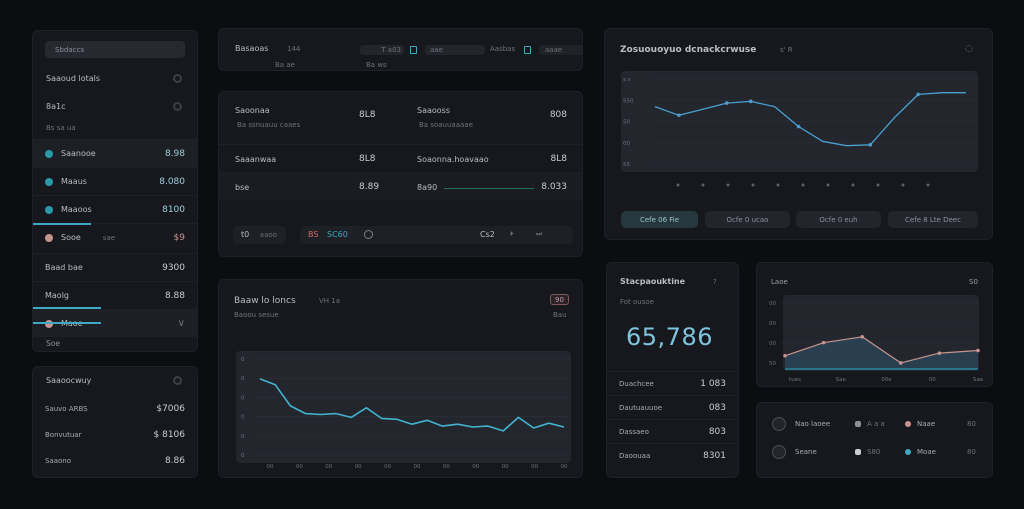 The width and height of the screenshot is (1024, 509). What do you see at coordinates (382, 50) in the screenshot?
I see `filter-field: T a03` at bounding box center [382, 50].